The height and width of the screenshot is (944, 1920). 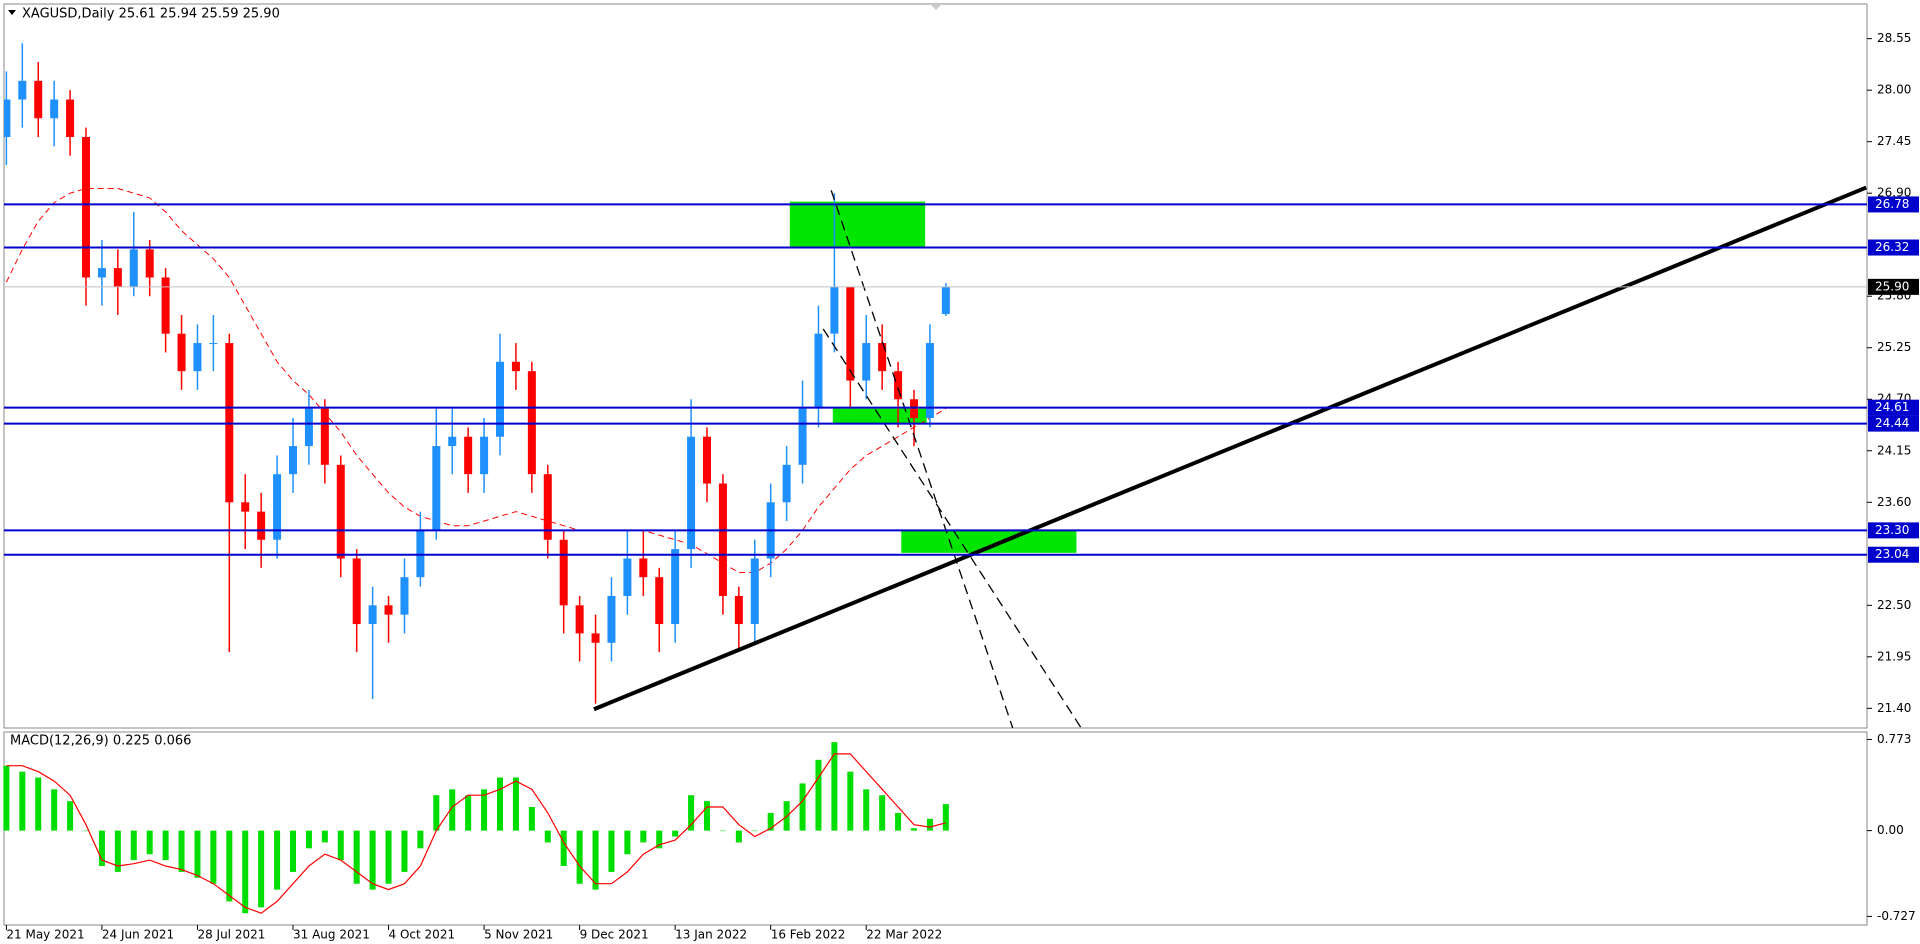 What do you see at coordinates (1892, 286) in the screenshot?
I see `current-label: 25.90` at bounding box center [1892, 286].